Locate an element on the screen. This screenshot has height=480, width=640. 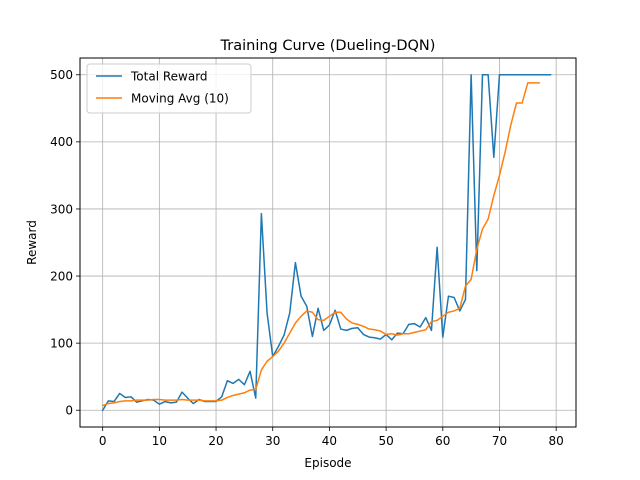
x-tick-label: 70 is located at coordinates (499, 441).